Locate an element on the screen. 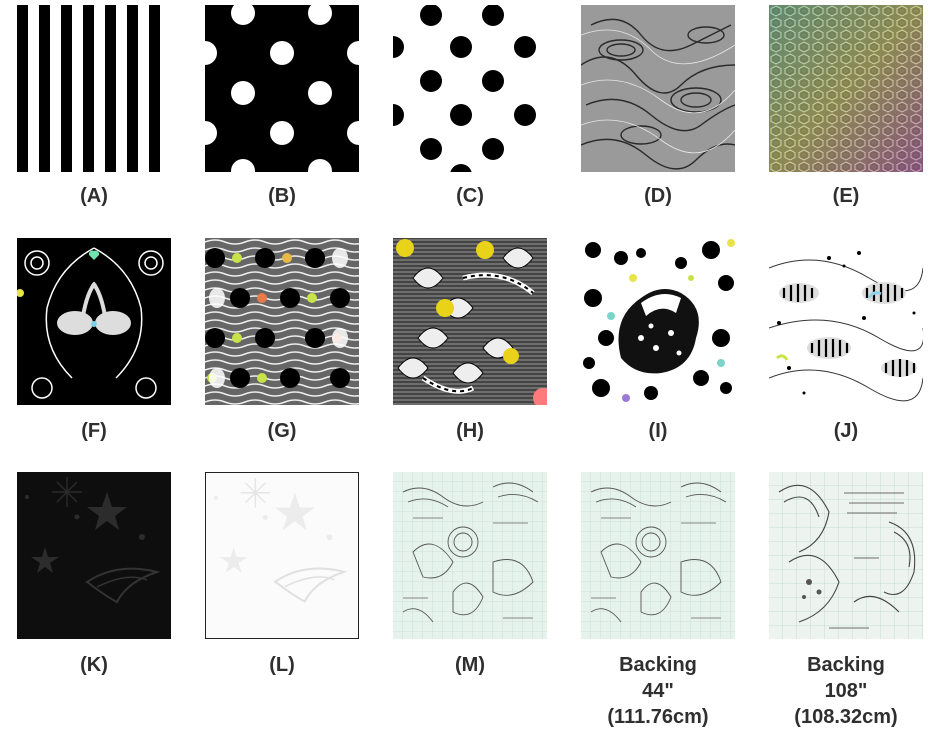 The width and height of the screenshot is (933, 740). label-backing-108: Backing 108" (108.32cm) is located at coordinates (846, 691).